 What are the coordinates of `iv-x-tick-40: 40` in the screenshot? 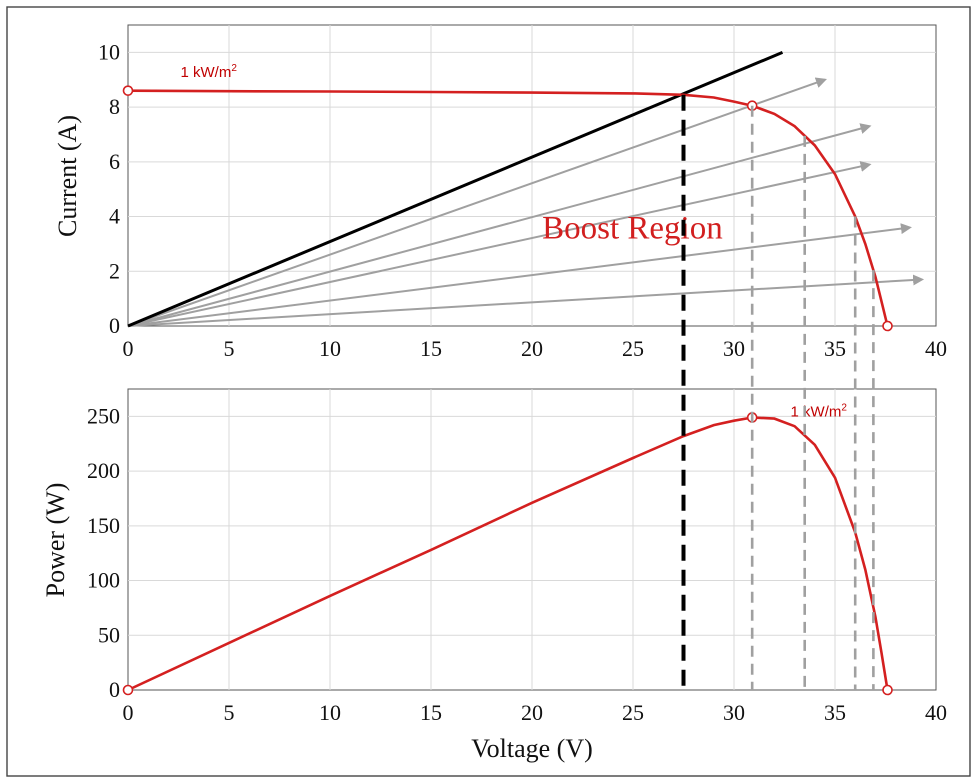 It's located at (936, 348).